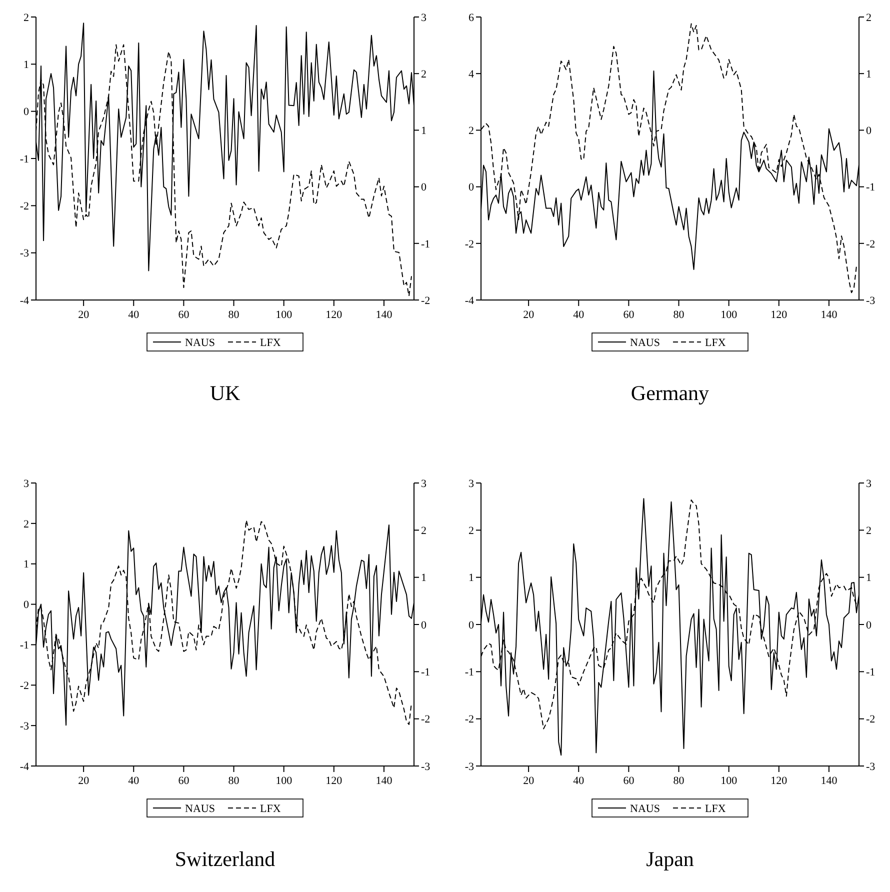 This screenshot has width=890, height=892. I want to click on text: Switzerland, so click(225, 859).